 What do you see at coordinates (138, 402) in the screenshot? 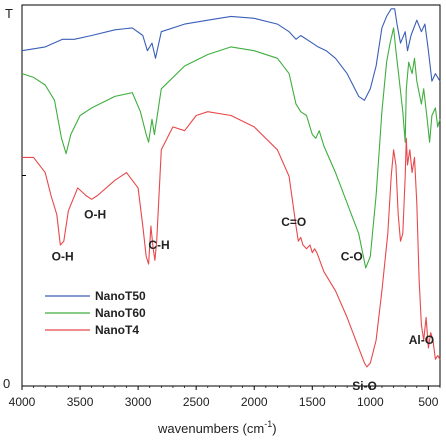
I see `x-tick-label: 3000` at bounding box center [138, 402].